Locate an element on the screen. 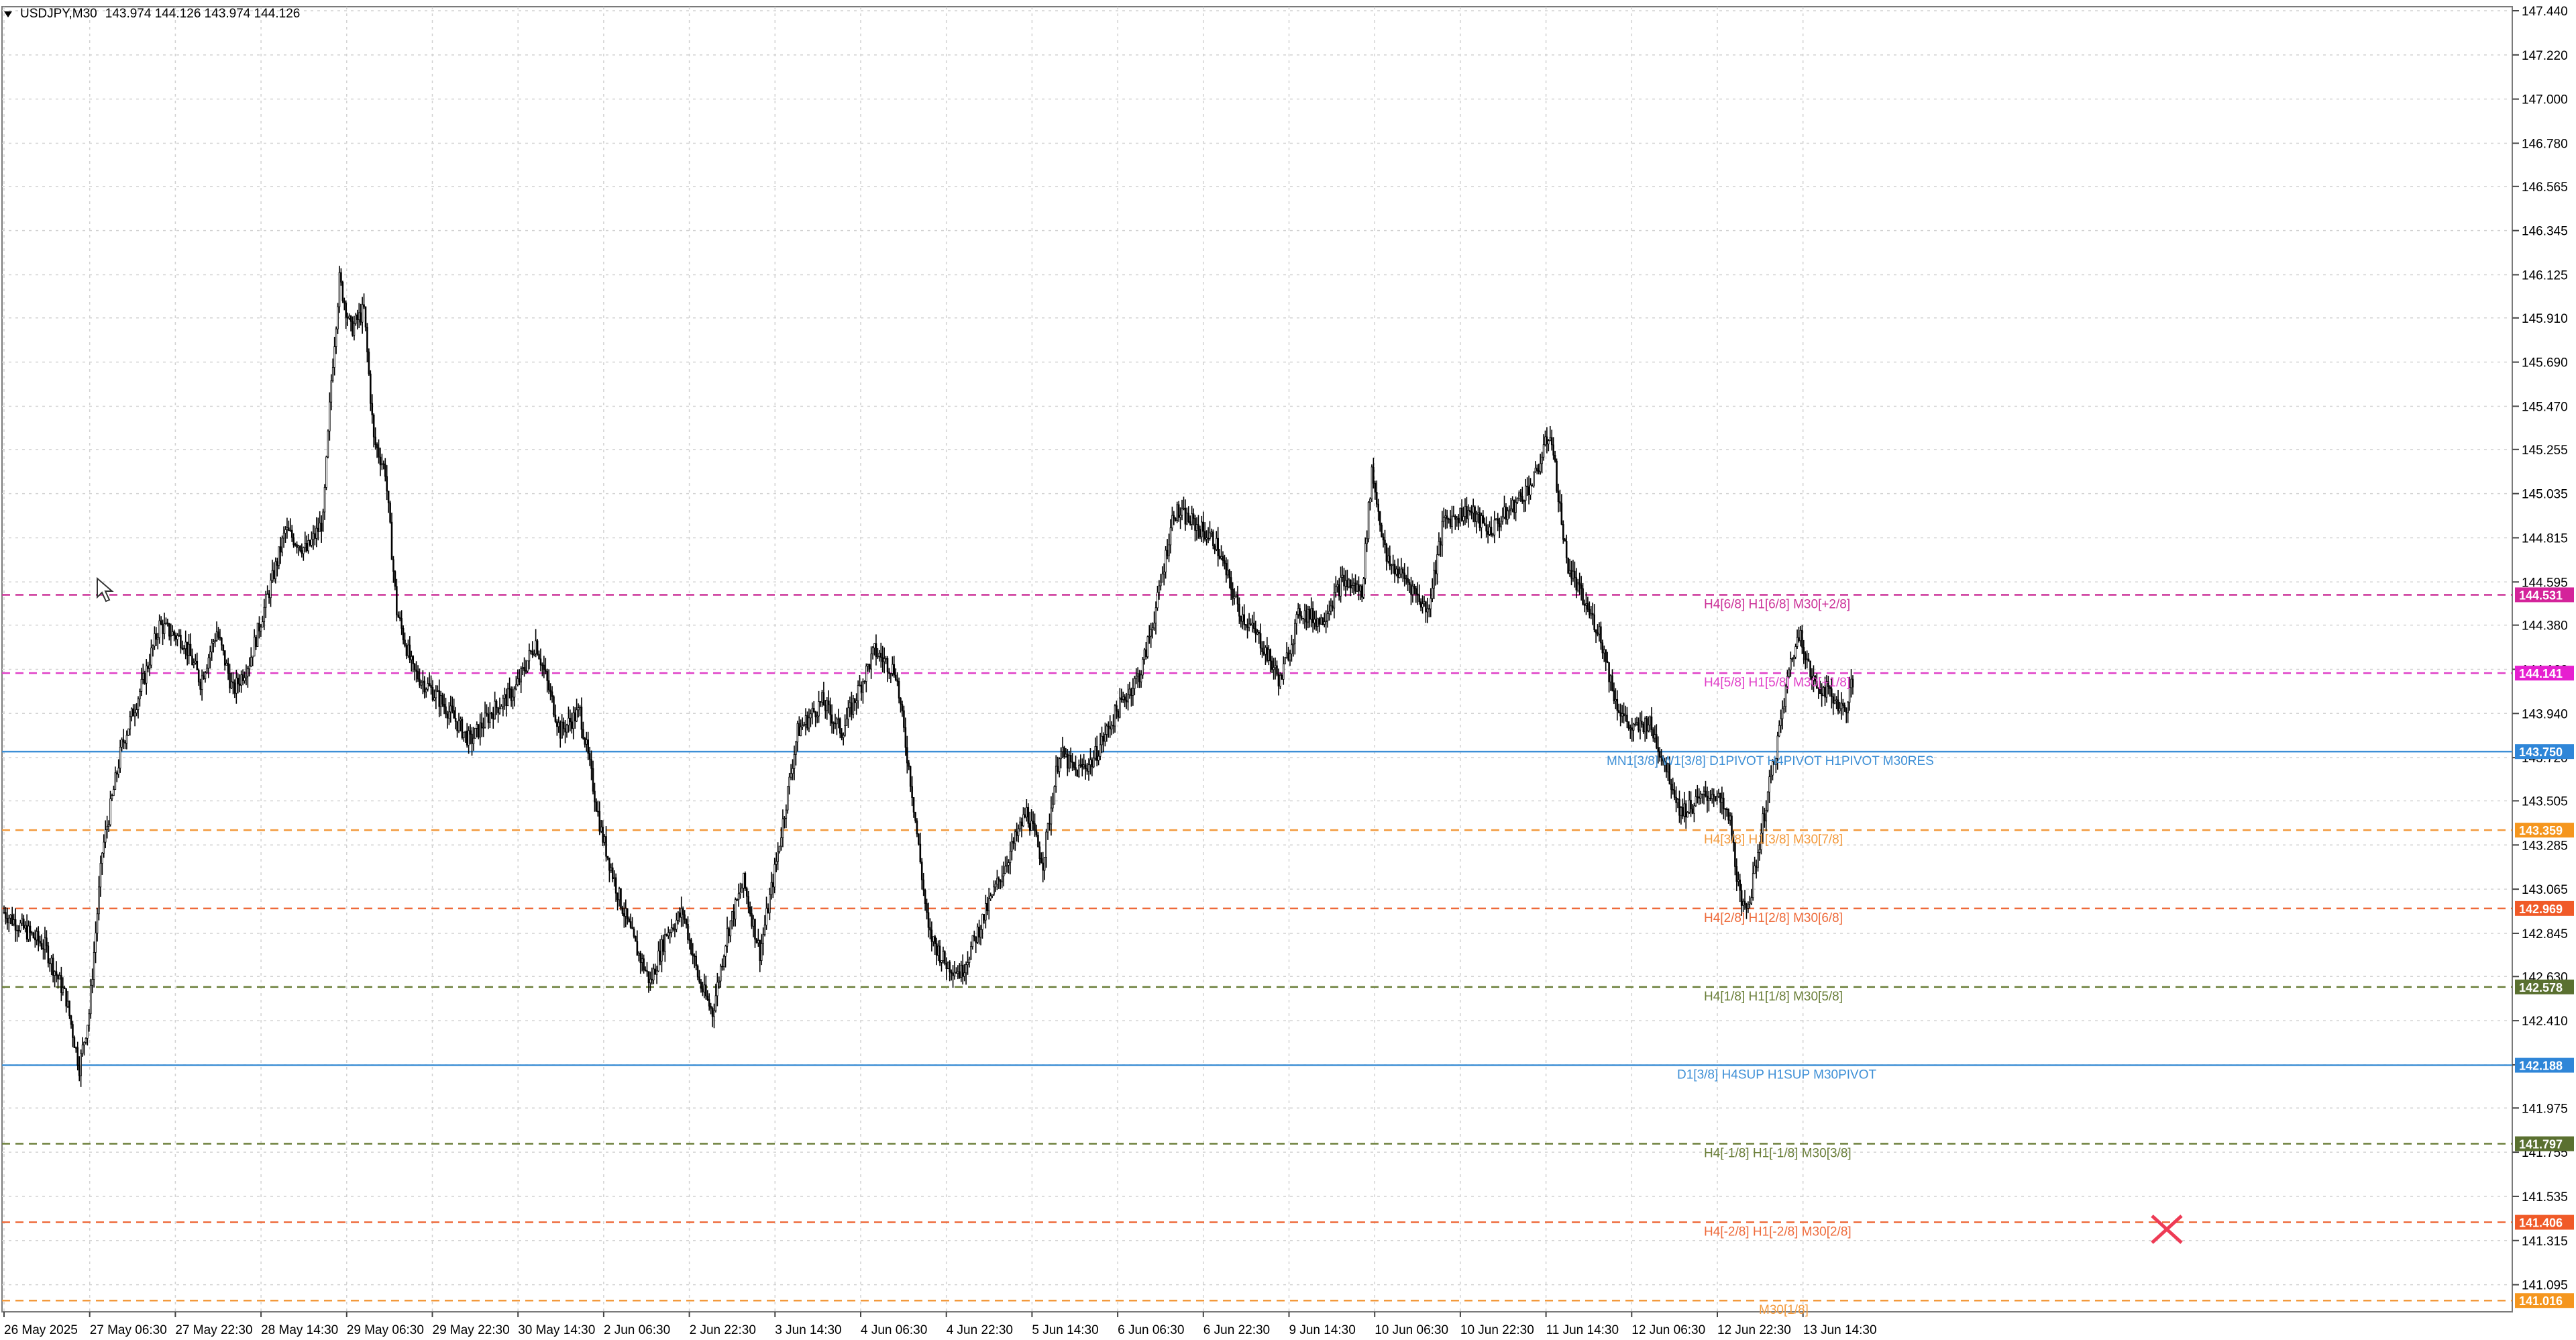  close-cross-icon is located at coordinates (2167, 1229).